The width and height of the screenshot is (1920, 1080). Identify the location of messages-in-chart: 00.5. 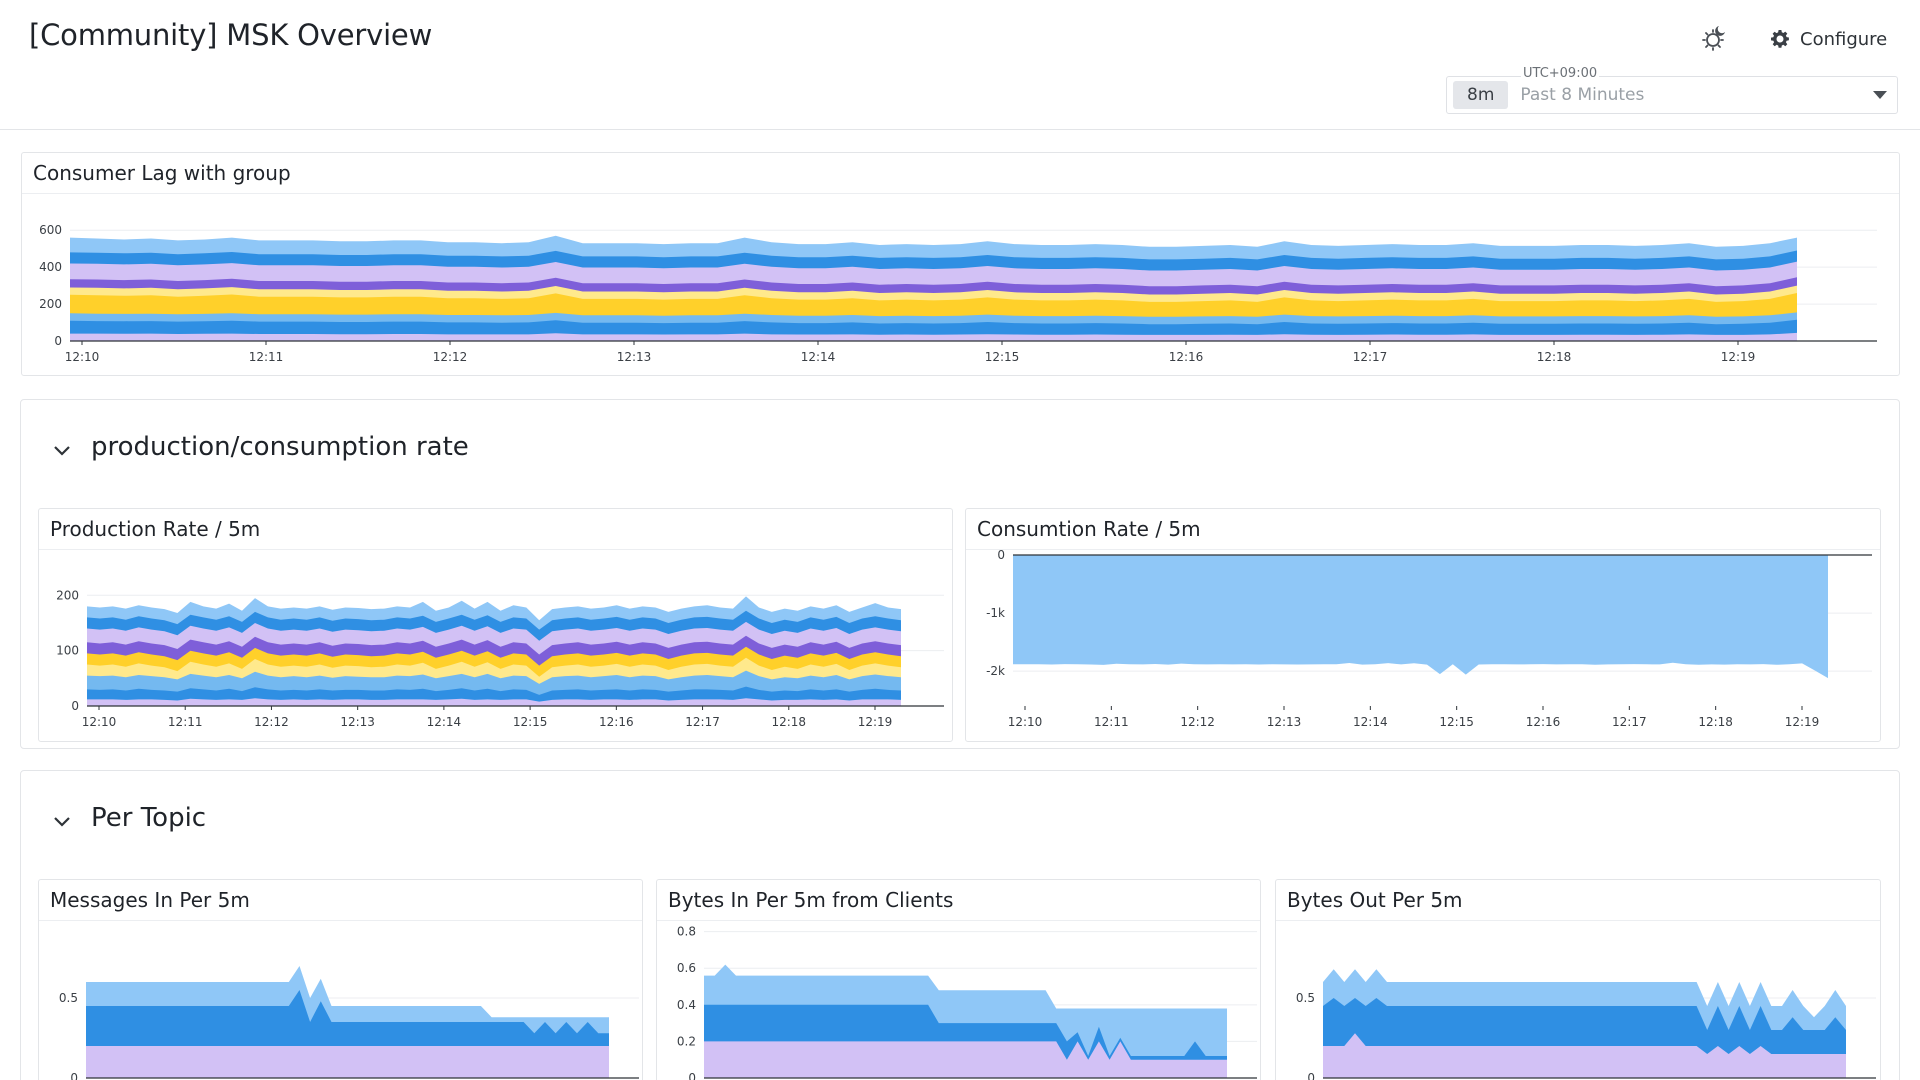
(349, 1023).